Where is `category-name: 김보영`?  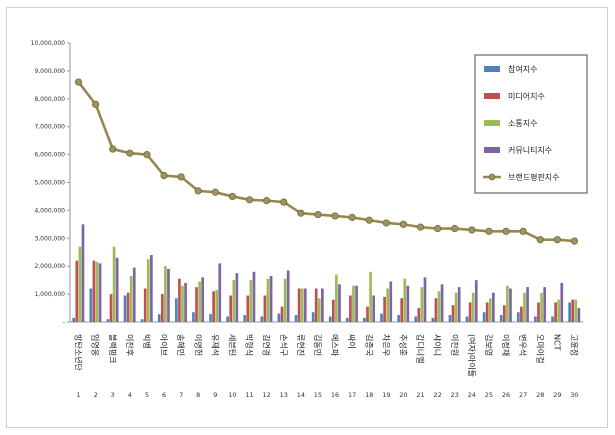
category-name: 김보영 is located at coordinates (489, 345).